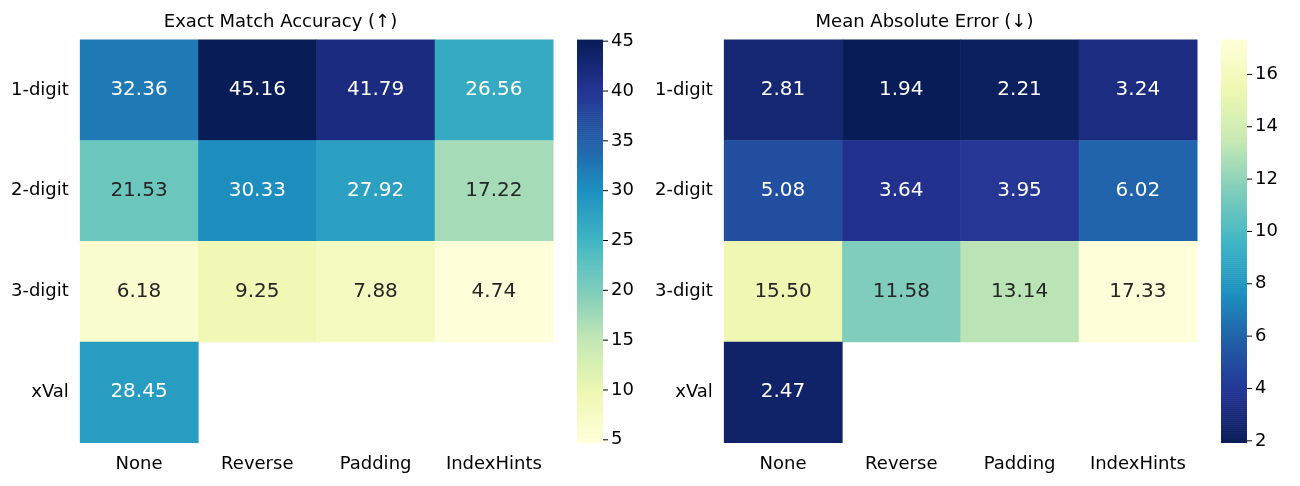 The width and height of the screenshot is (1300, 486). Describe the element at coordinates (783, 188) in the screenshot. I see `data-label: 5.08` at that location.